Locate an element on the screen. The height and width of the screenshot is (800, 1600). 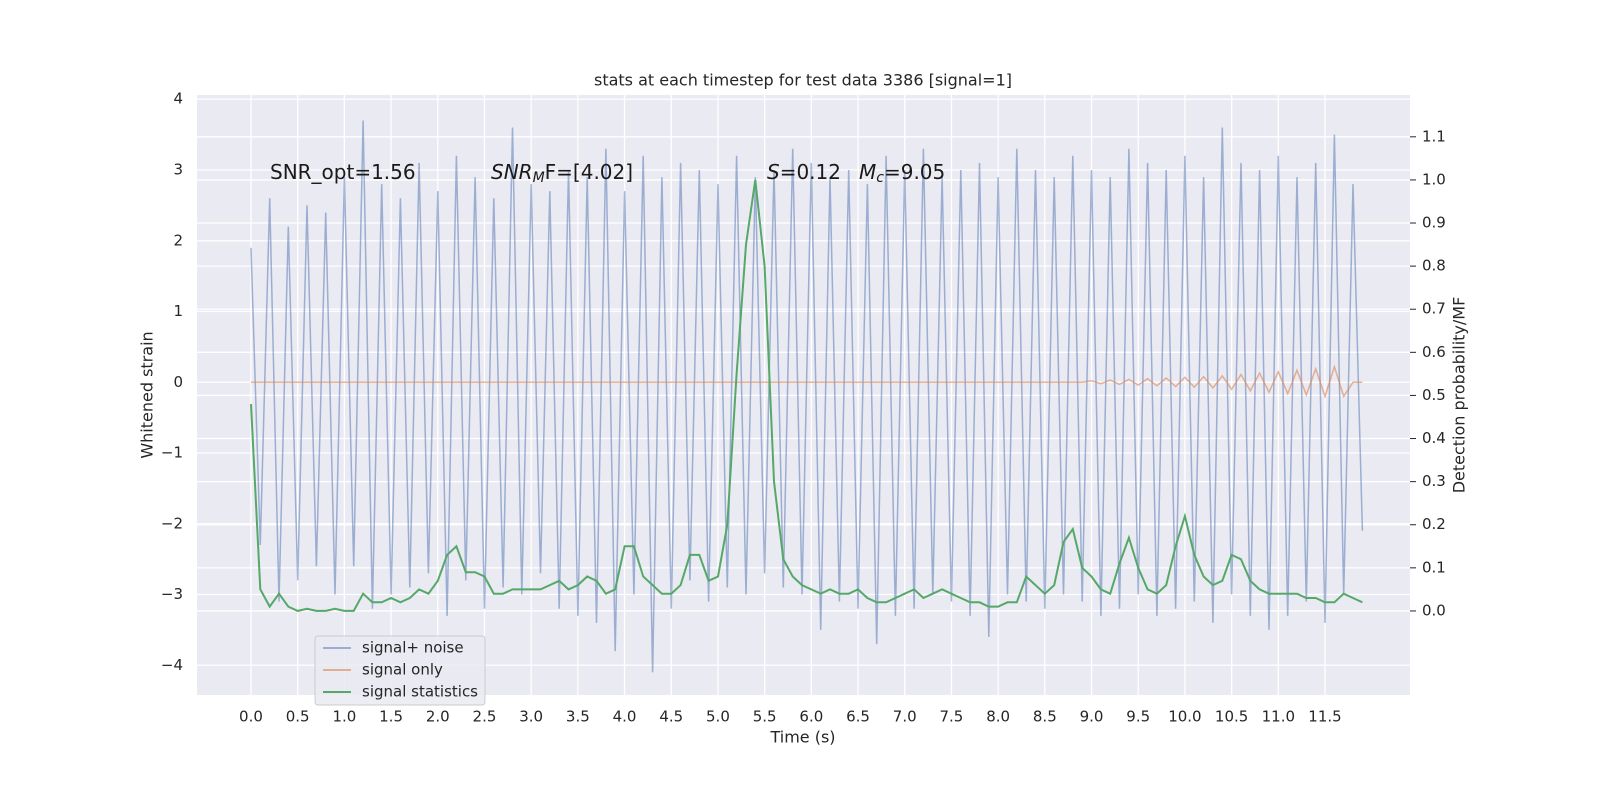
annotation-sub: M is located at coordinates (539, 178).